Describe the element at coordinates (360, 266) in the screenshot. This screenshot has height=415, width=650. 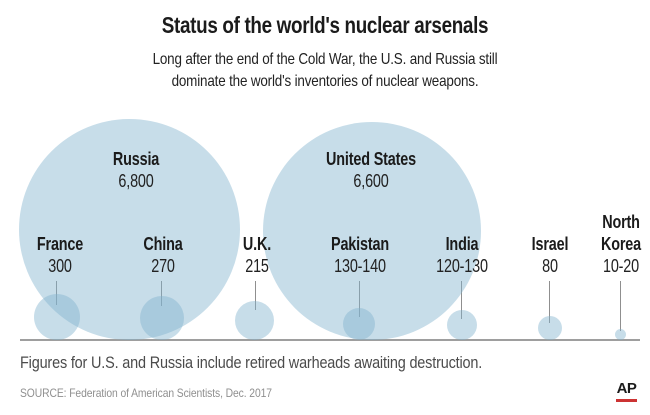
I see `country-value: 130-140` at that location.